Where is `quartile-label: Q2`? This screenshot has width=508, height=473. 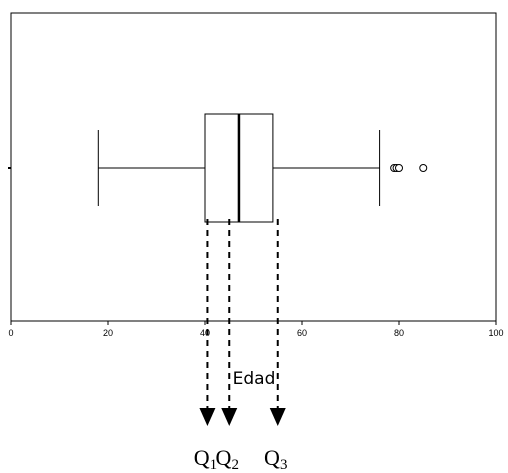 quartile-label: Q2 is located at coordinates (227, 459).